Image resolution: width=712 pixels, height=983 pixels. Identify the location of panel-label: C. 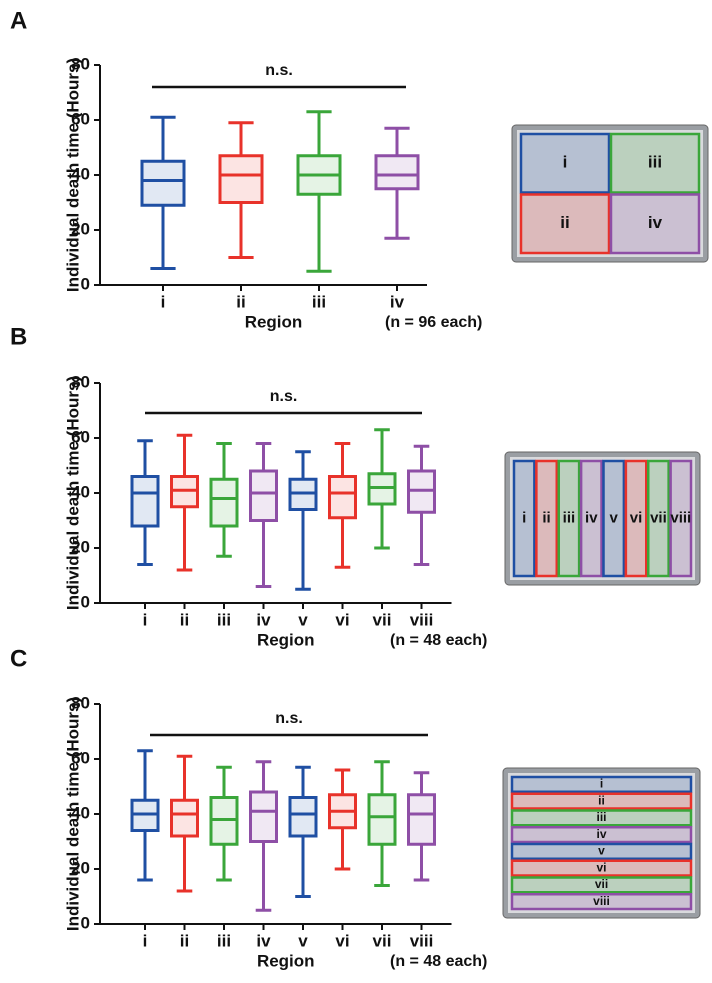
(18, 658).